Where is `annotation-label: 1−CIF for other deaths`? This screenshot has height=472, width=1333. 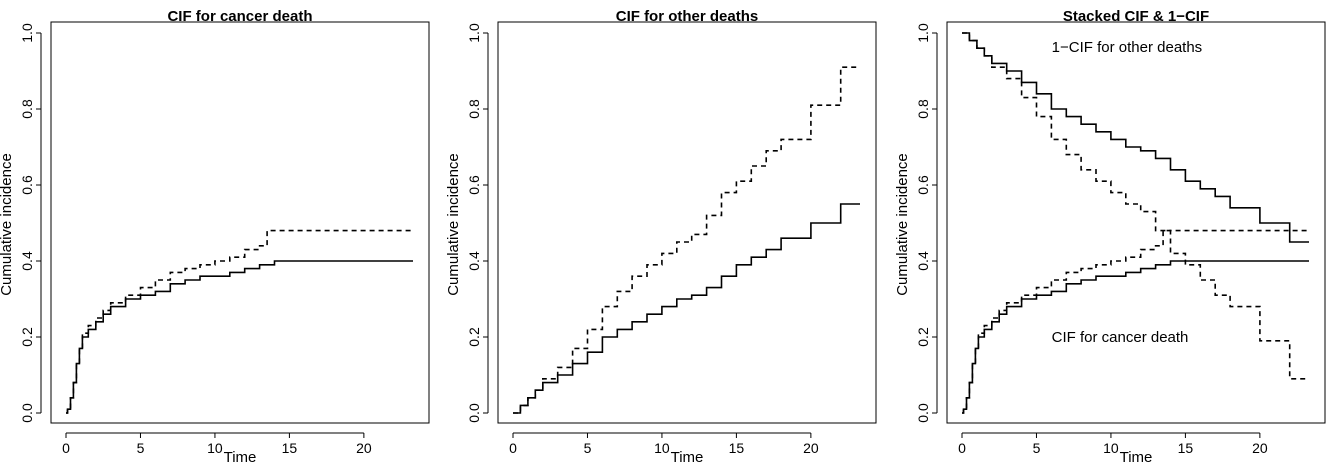
annotation-label: 1−CIF for other deaths is located at coordinates (1127, 47).